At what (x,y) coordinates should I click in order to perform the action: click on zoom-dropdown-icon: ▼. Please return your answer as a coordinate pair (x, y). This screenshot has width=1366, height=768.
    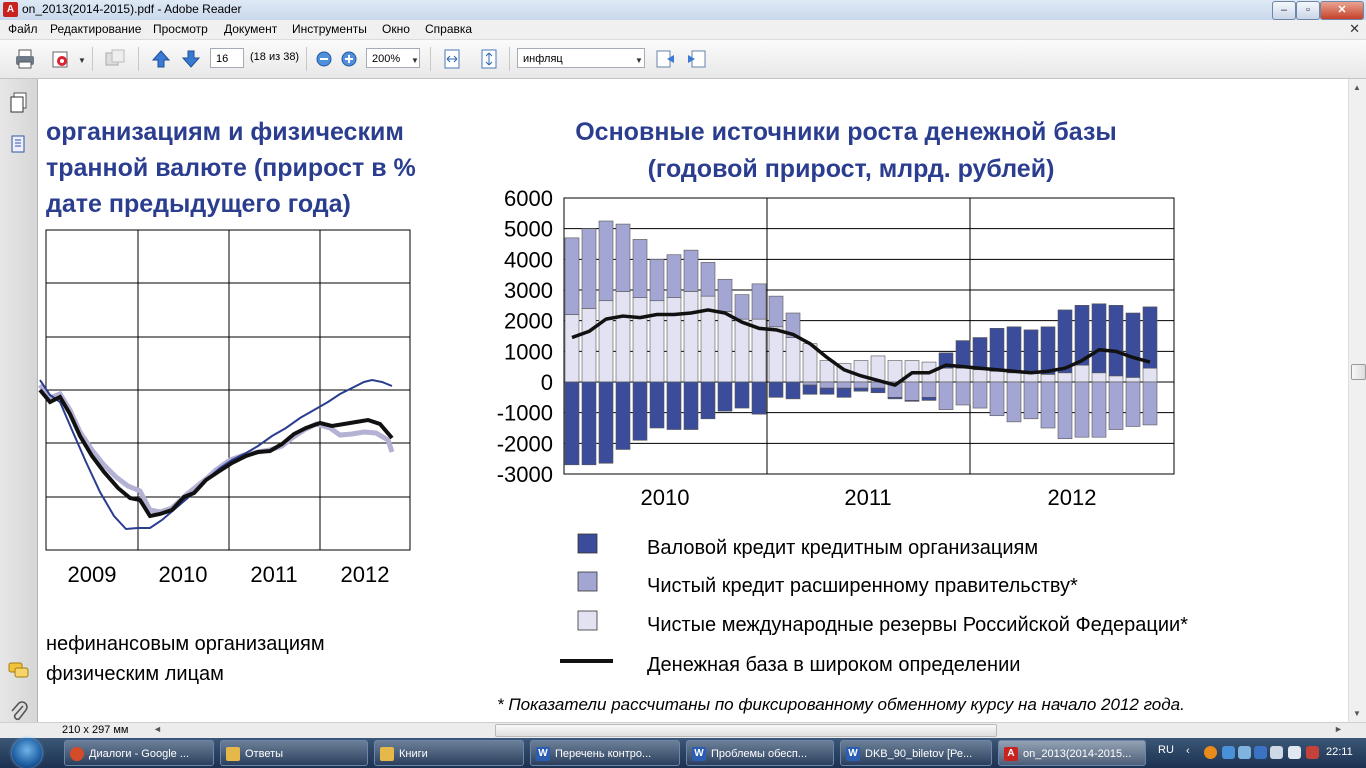
    Looking at the image, I should click on (415, 60).